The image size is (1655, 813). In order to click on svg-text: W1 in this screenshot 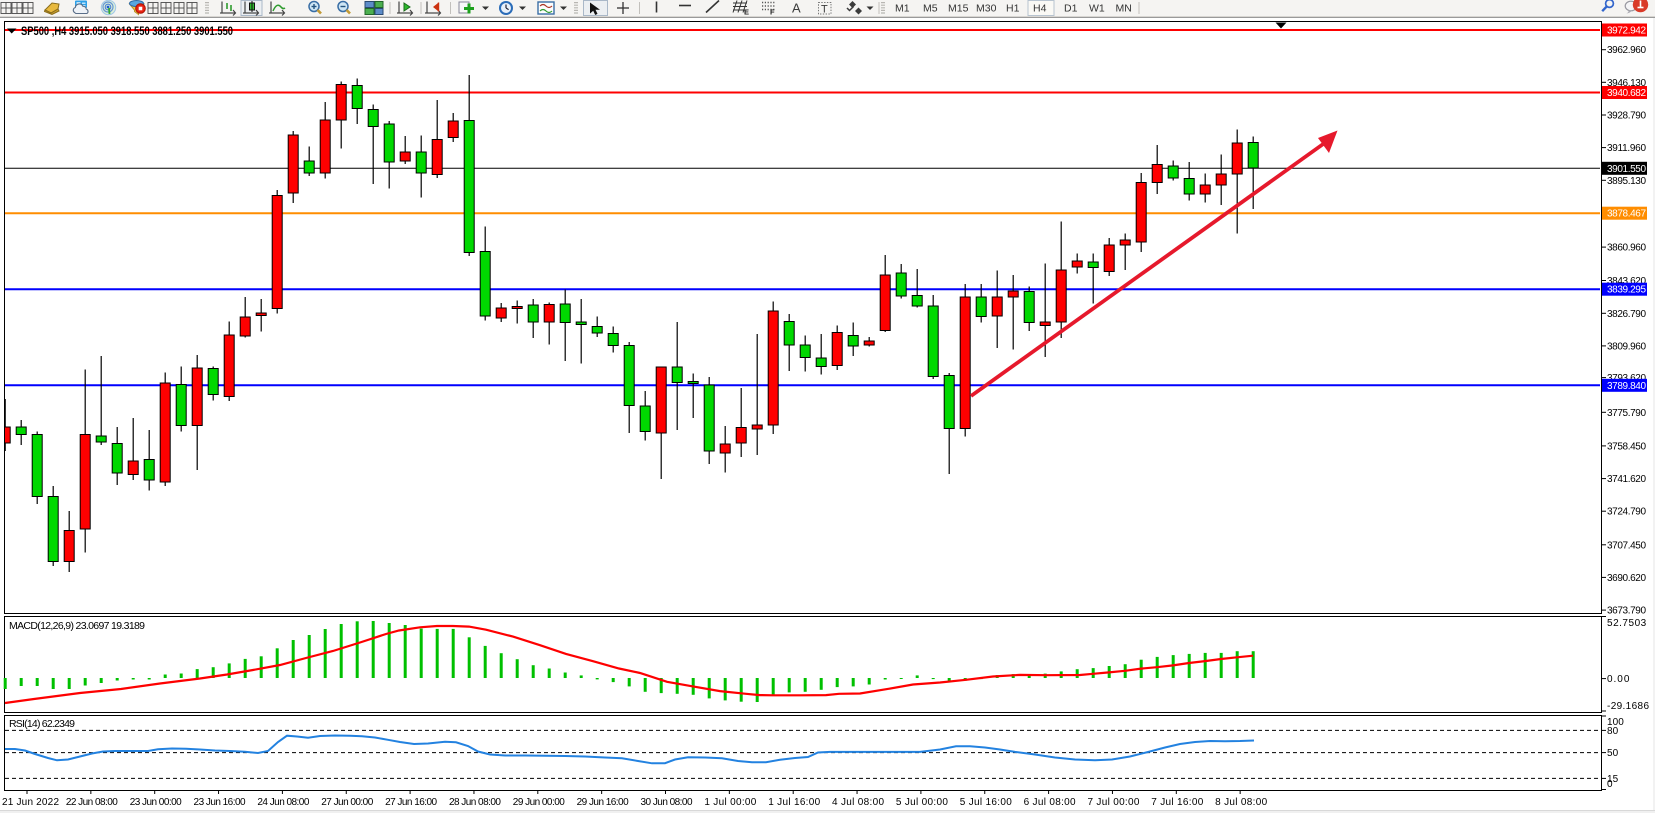, I will do `click(1097, 9)`.